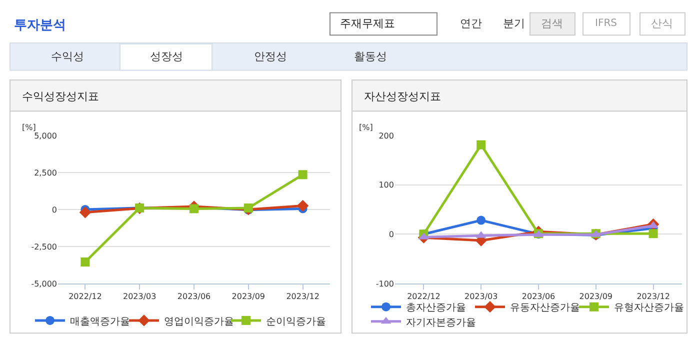 This screenshot has width=697, height=342. Describe the element at coordinates (370, 56) in the screenshot. I see `text: 활동성` at that location.